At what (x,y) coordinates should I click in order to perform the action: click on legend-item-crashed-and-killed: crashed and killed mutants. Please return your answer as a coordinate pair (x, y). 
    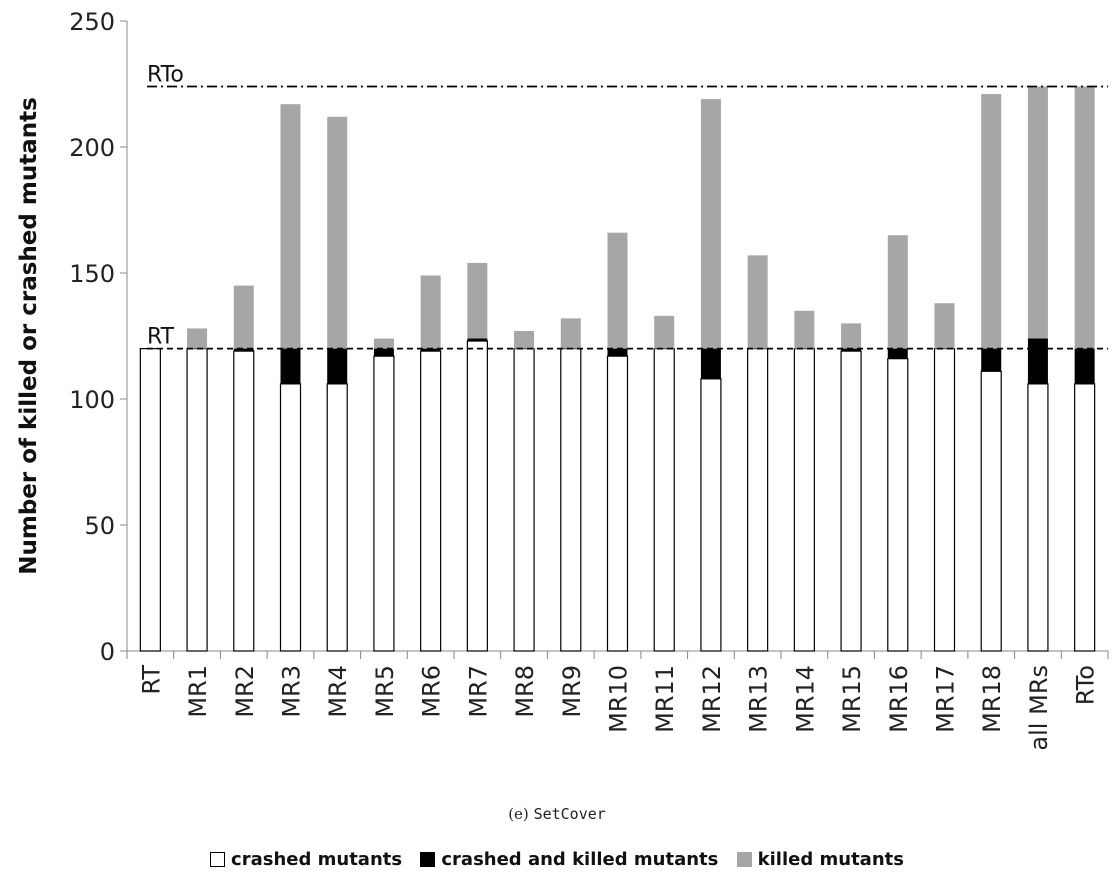
    Looking at the image, I should click on (569, 859).